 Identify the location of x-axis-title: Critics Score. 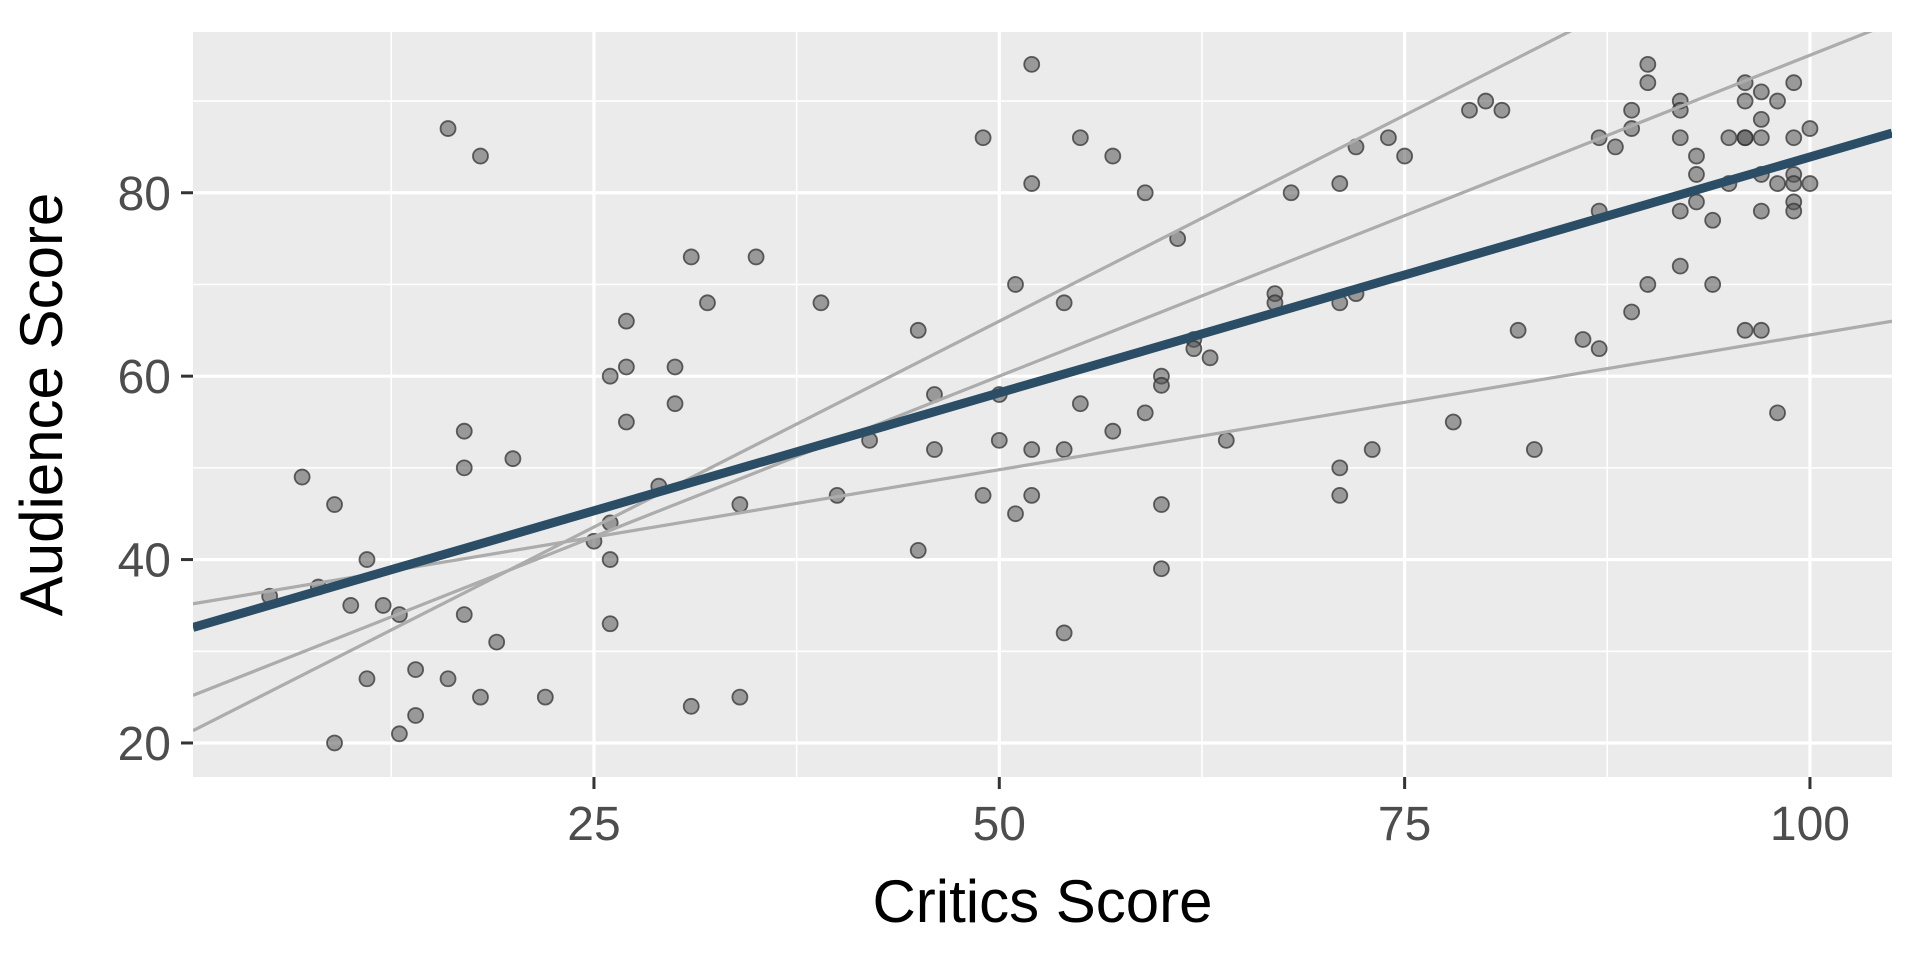
(1042, 901).